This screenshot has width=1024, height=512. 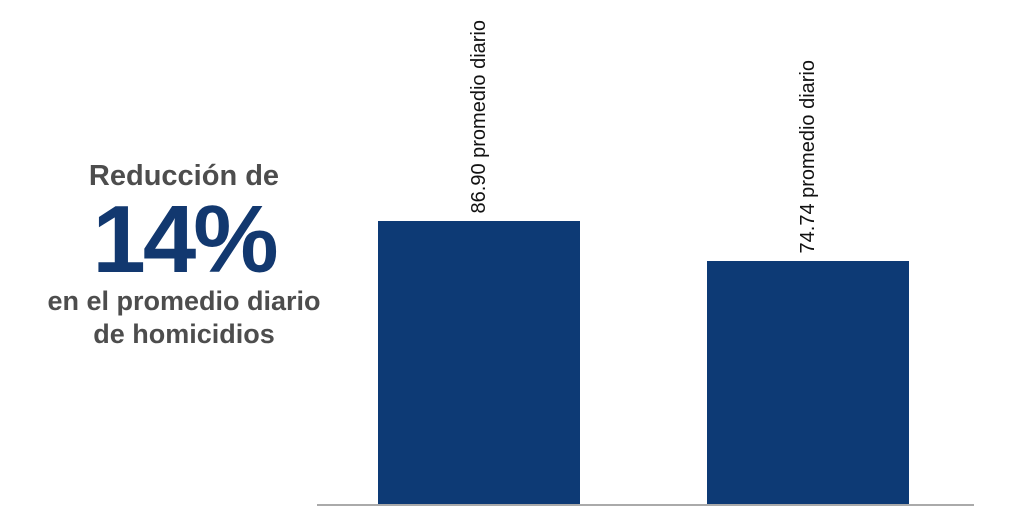 What do you see at coordinates (478, 116) in the screenshot?
I see `bar-value-label: 86.90 promedio diario` at bounding box center [478, 116].